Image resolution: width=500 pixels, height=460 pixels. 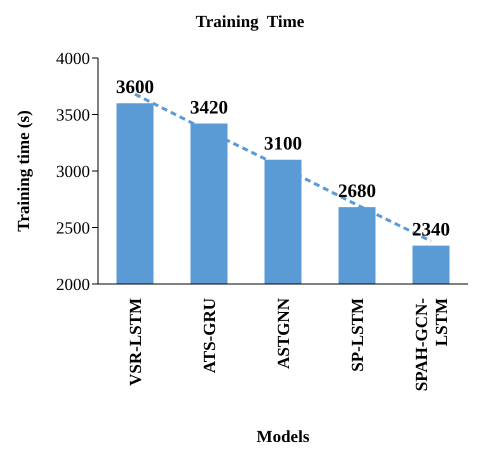 What do you see at coordinates (135, 342) in the screenshot?
I see `x-tick-label: VSR-LSTM` at bounding box center [135, 342].